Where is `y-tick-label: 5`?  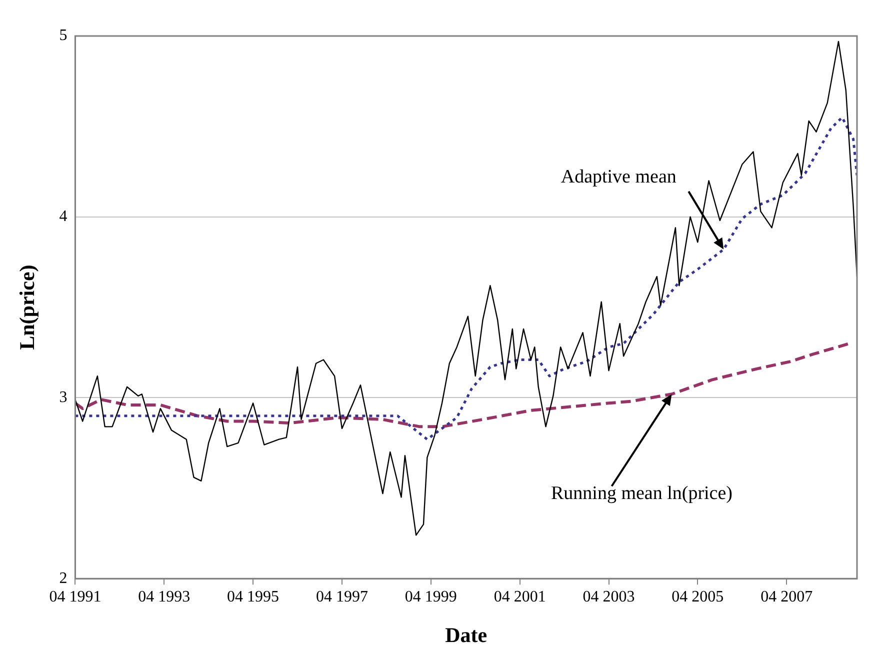 y-tick-label: 5 is located at coordinates (63, 35).